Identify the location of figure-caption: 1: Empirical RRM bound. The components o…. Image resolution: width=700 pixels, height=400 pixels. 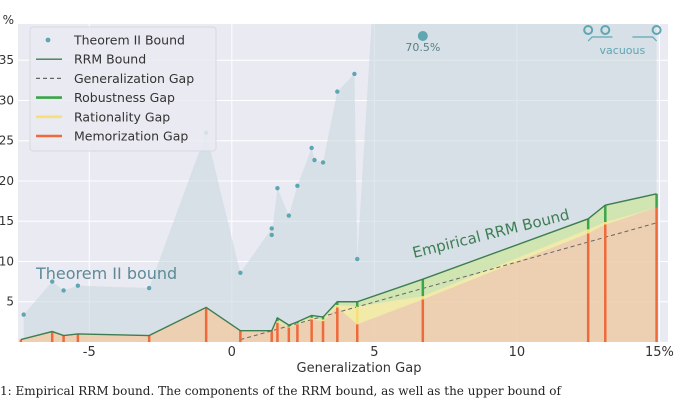
(280, 391).